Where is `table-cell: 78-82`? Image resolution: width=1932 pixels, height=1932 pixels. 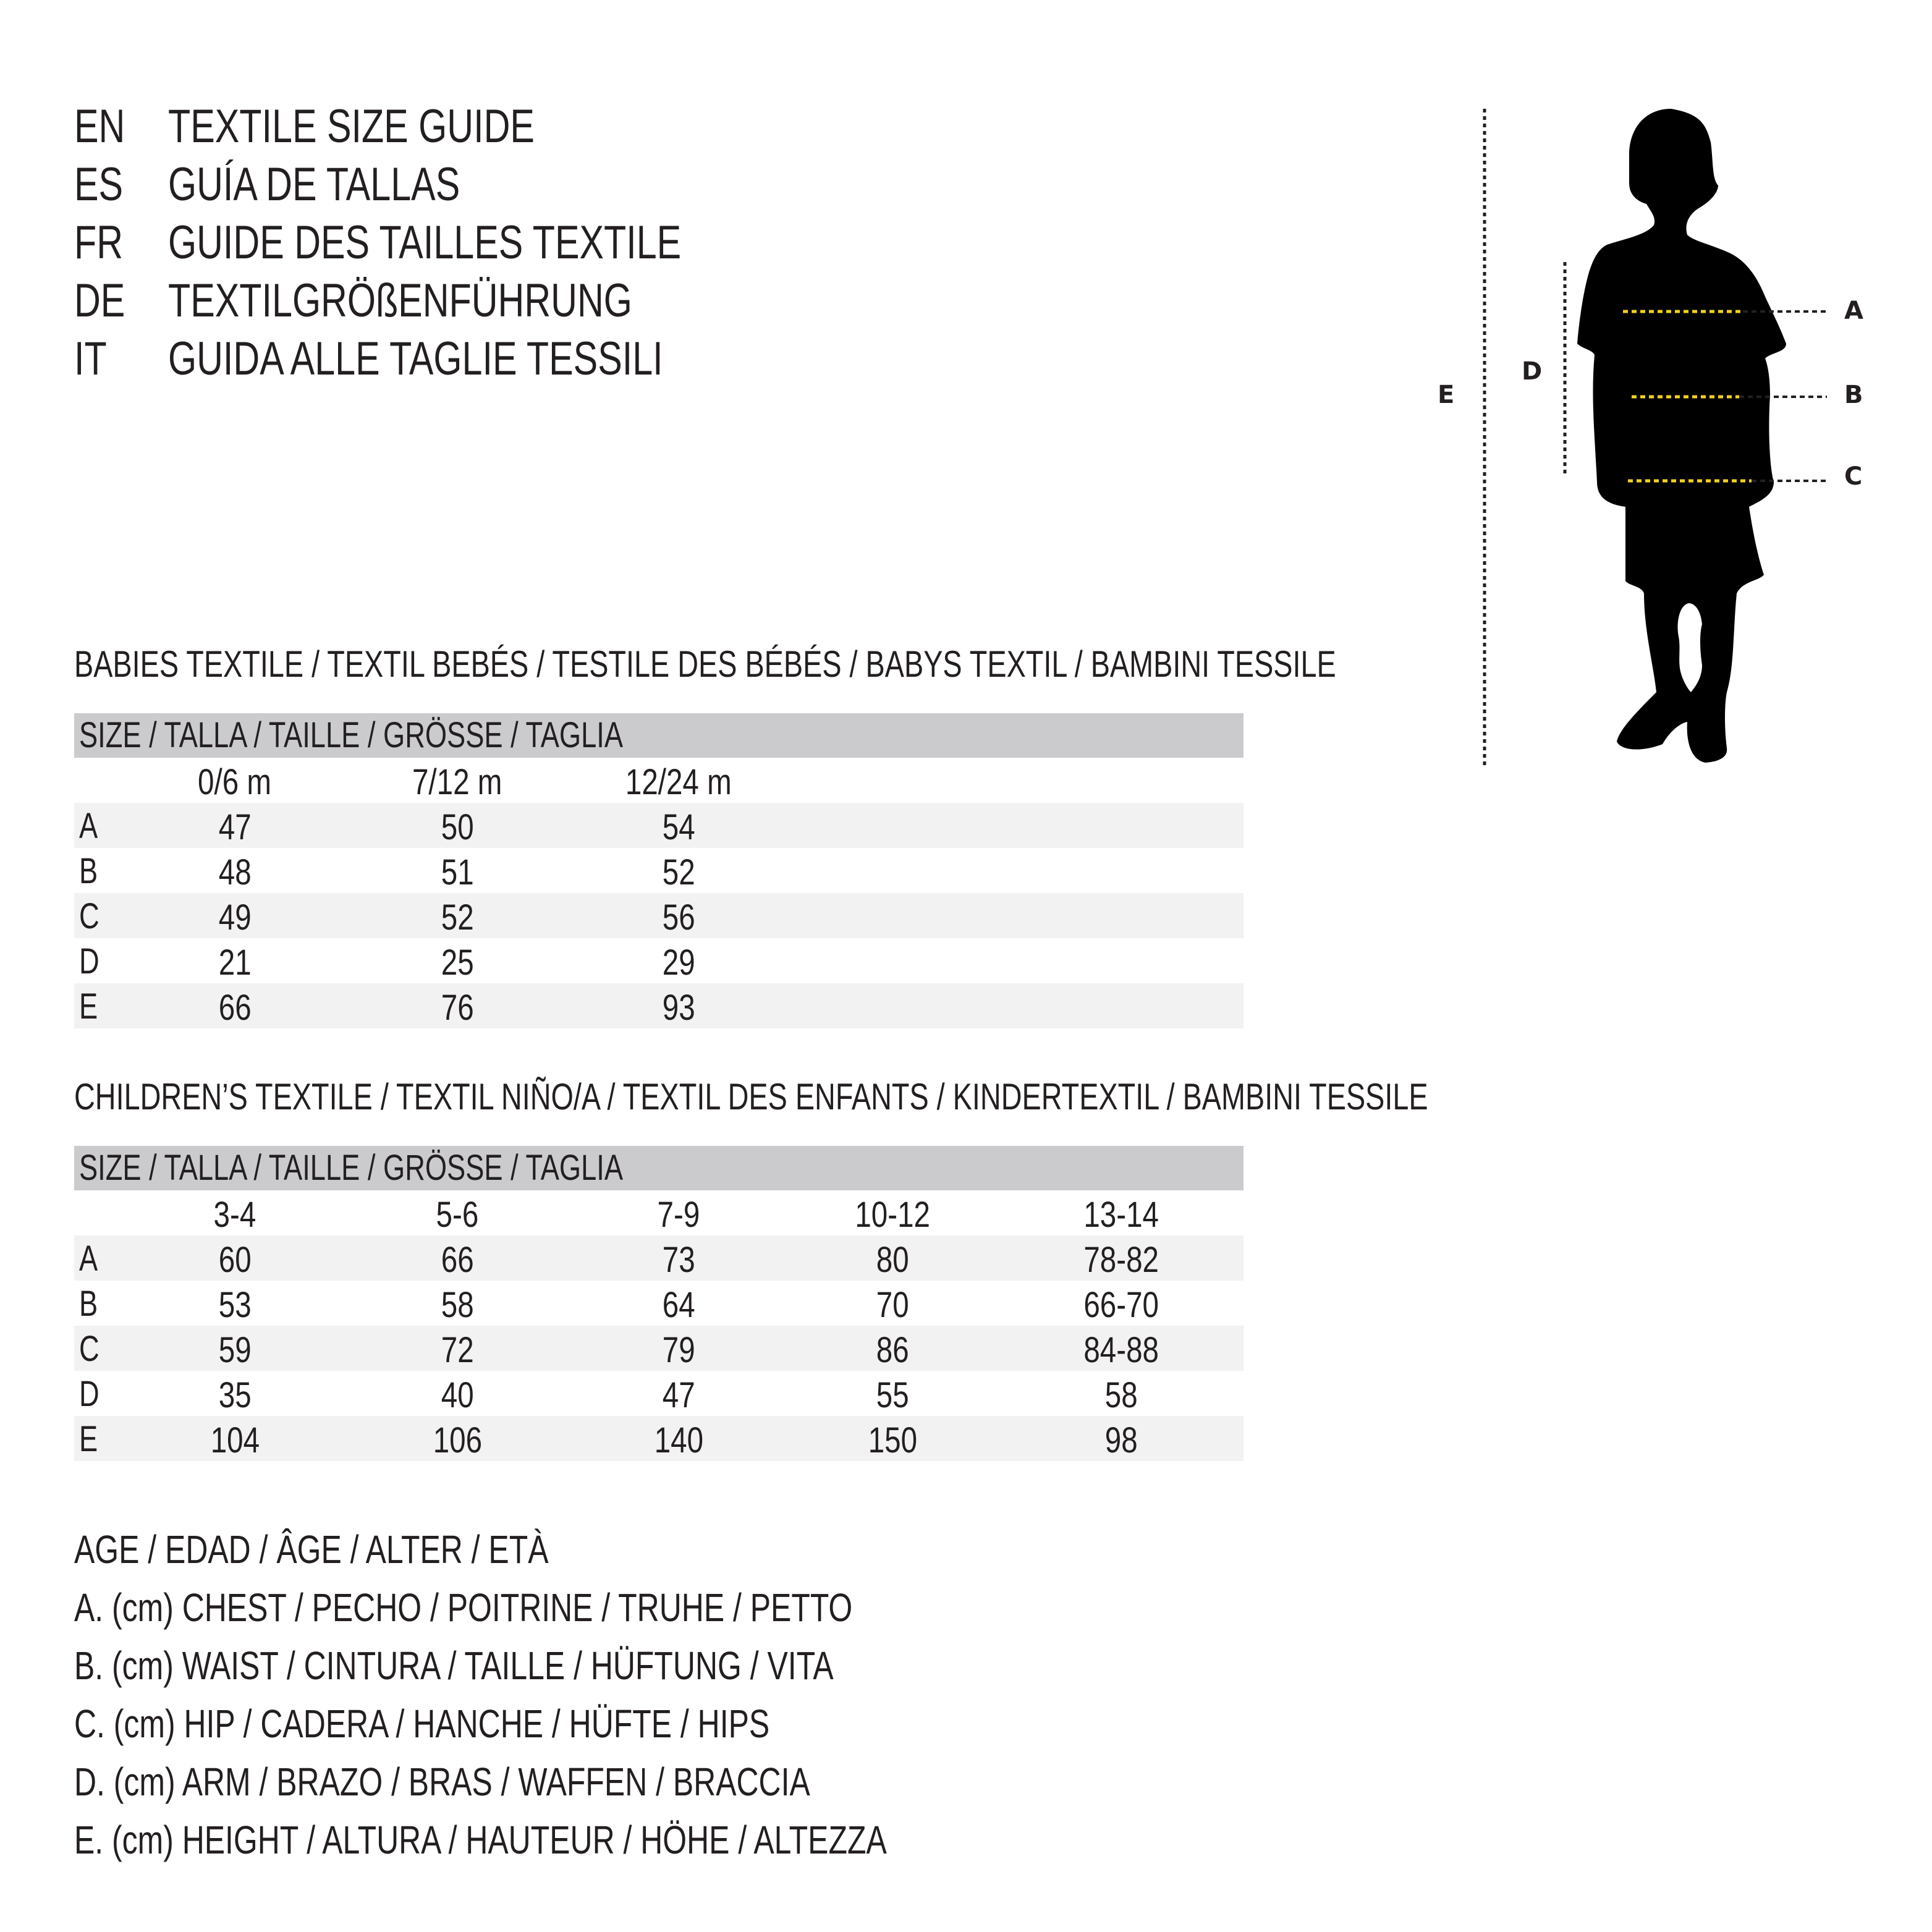
table-cell: 78-82 is located at coordinates (1121, 1260).